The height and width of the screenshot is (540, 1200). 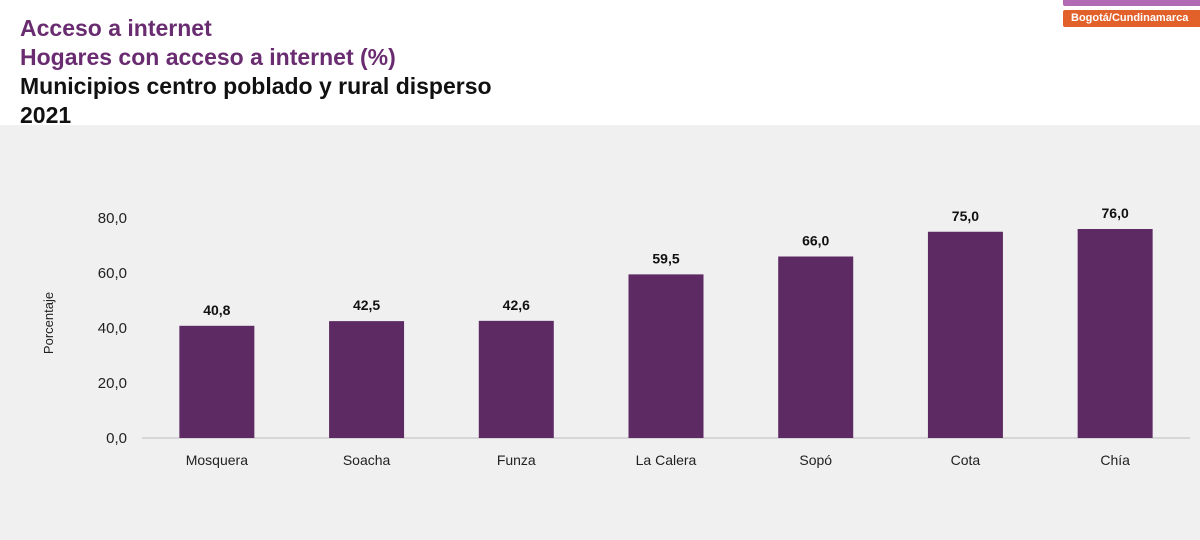 What do you see at coordinates (112, 273) in the screenshot?
I see `y-tick-label: 60,0` at bounding box center [112, 273].